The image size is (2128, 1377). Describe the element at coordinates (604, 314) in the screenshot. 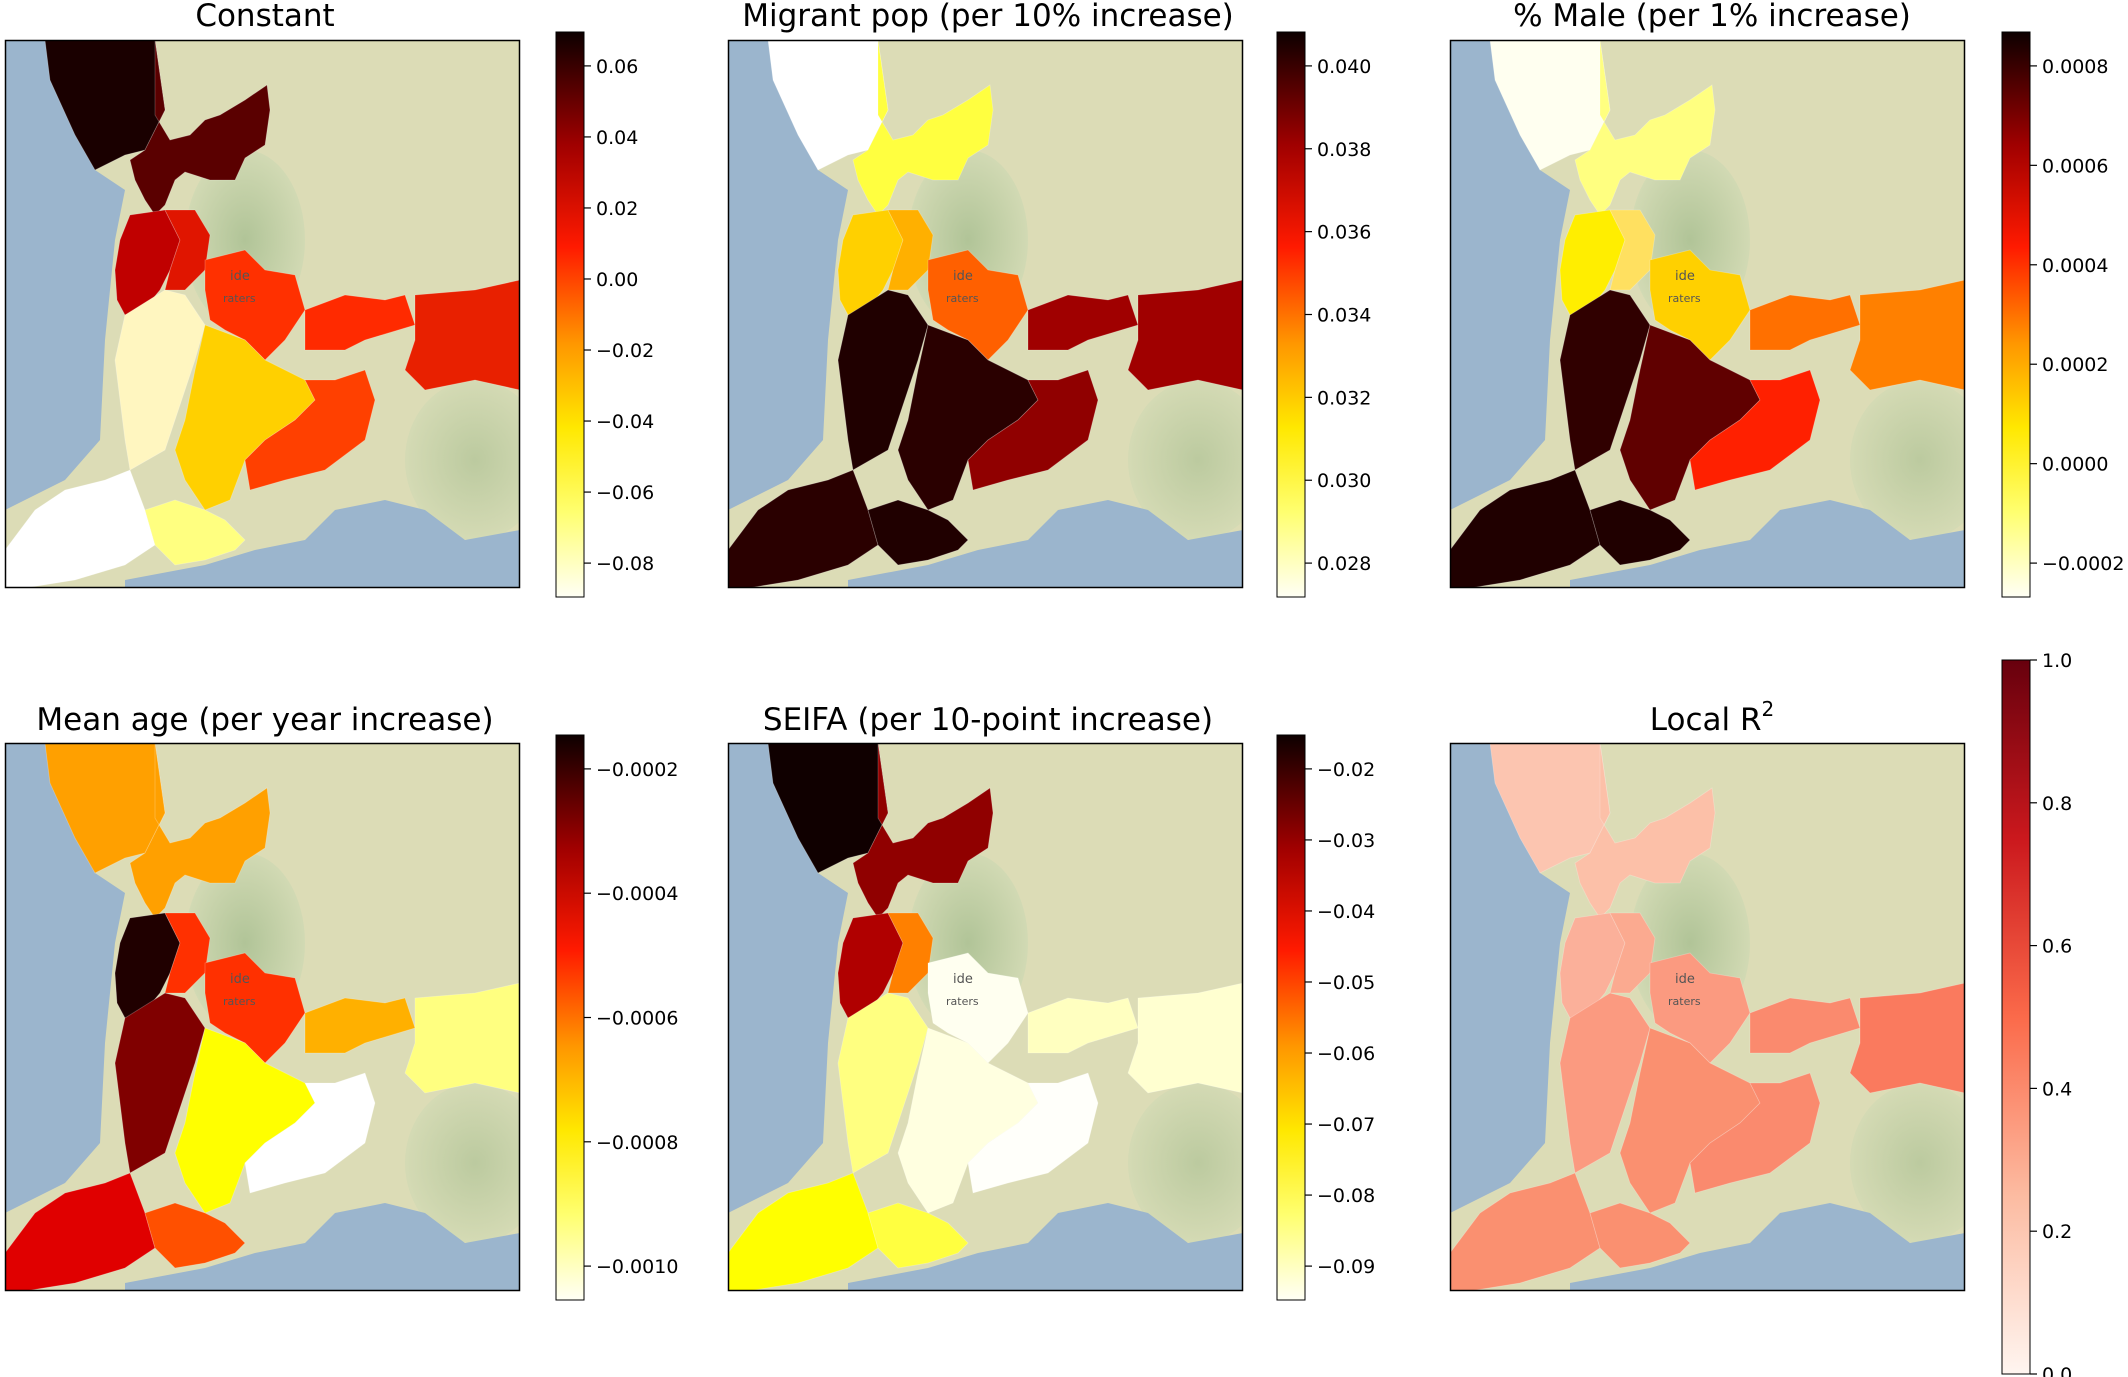

I see `colorbar-constant: 0.06 0.04 0.02 0.00 −0.02 −0.04 −0.06 −0.08` at that location.